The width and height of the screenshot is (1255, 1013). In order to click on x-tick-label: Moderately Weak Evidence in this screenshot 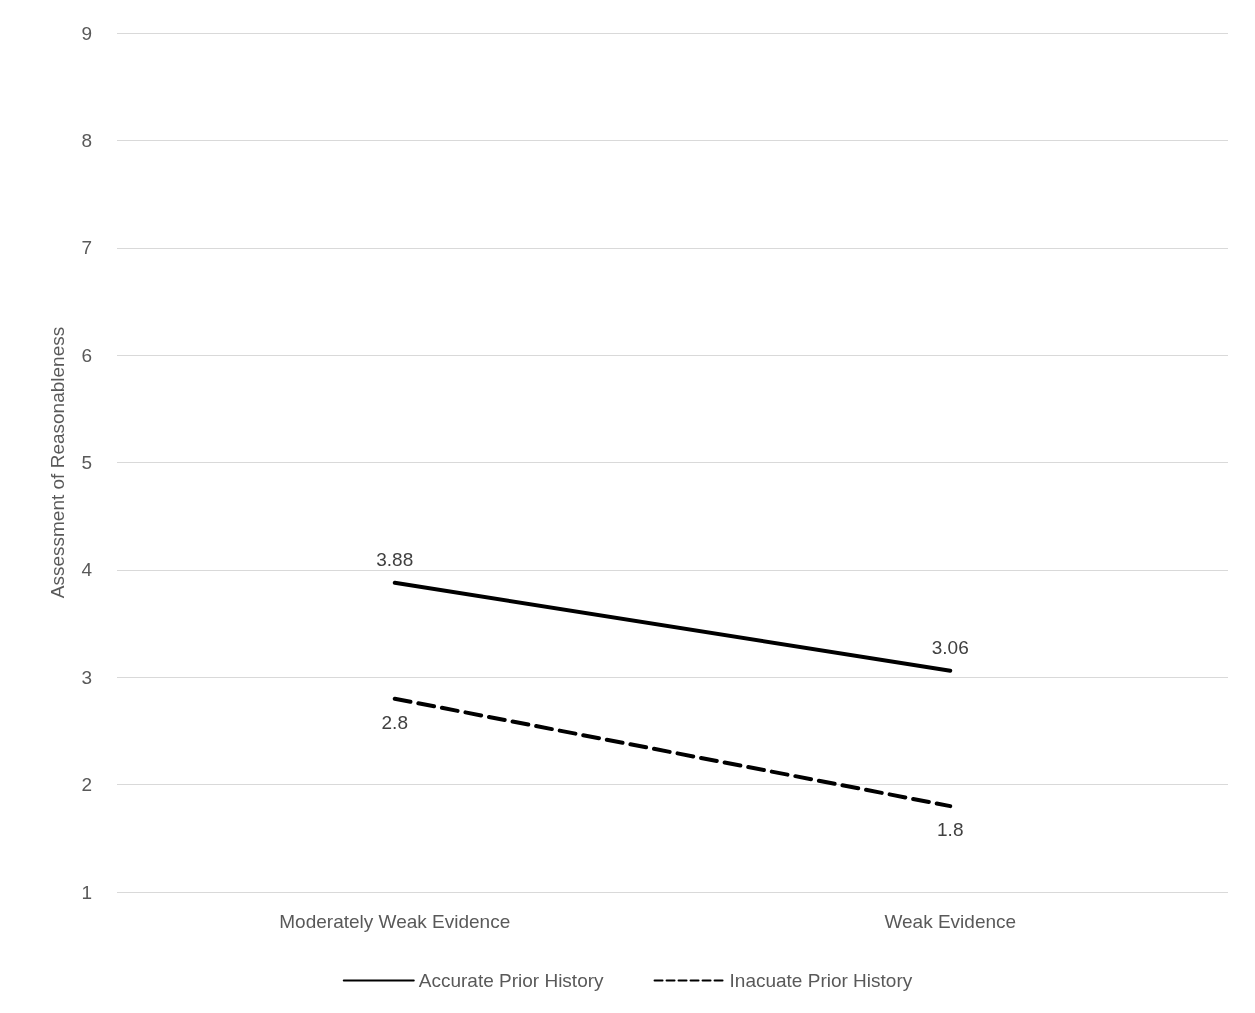, I will do `click(395, 921)`.